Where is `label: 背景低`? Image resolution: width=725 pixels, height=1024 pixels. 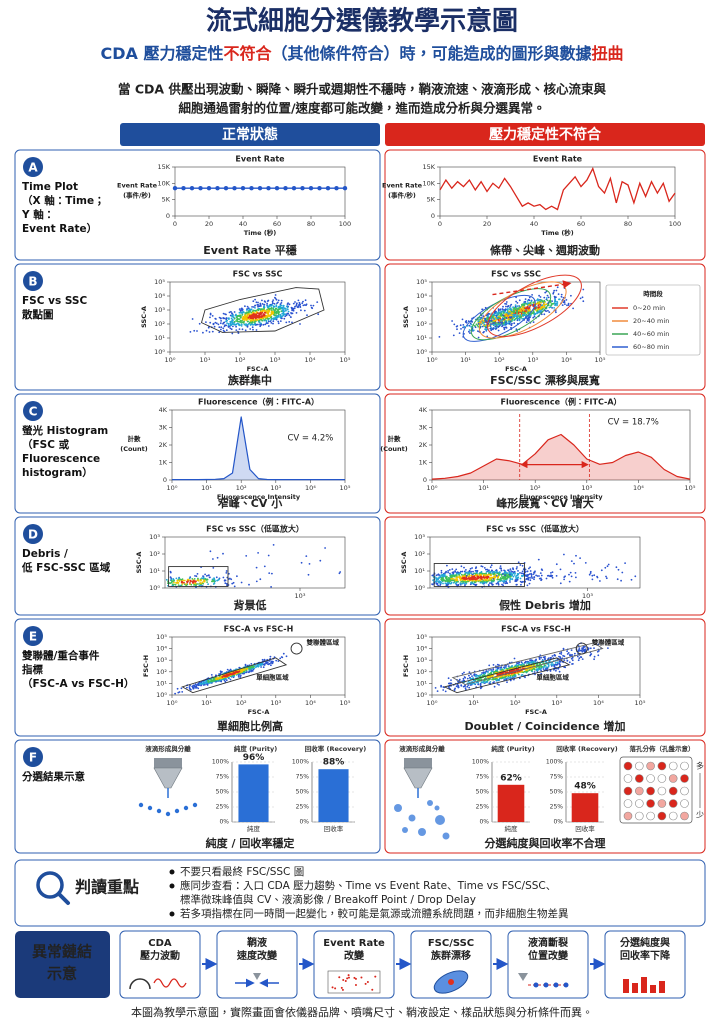 label: 背景低 is located at coordinates (250, 605).